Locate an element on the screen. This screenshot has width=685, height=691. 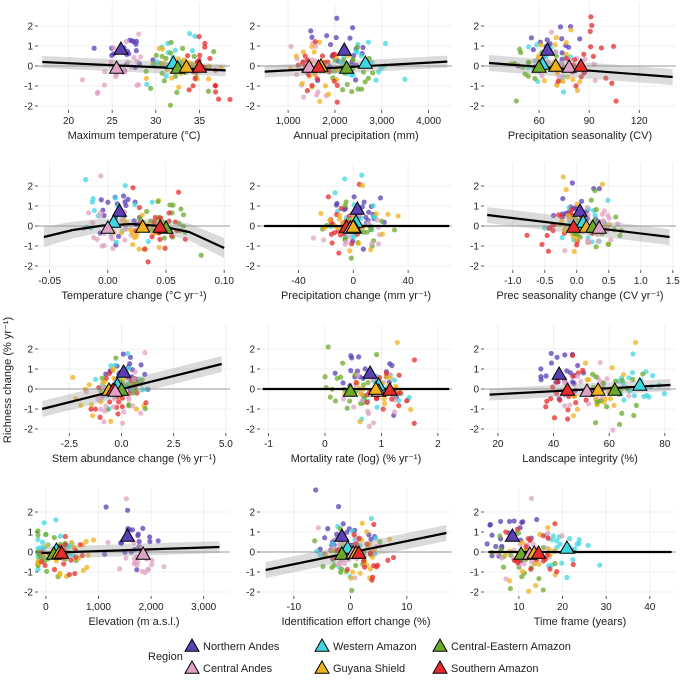
x-axis-label: Prec seasonality change (CV yr⁻¹) is located at coordinates (579, 296).